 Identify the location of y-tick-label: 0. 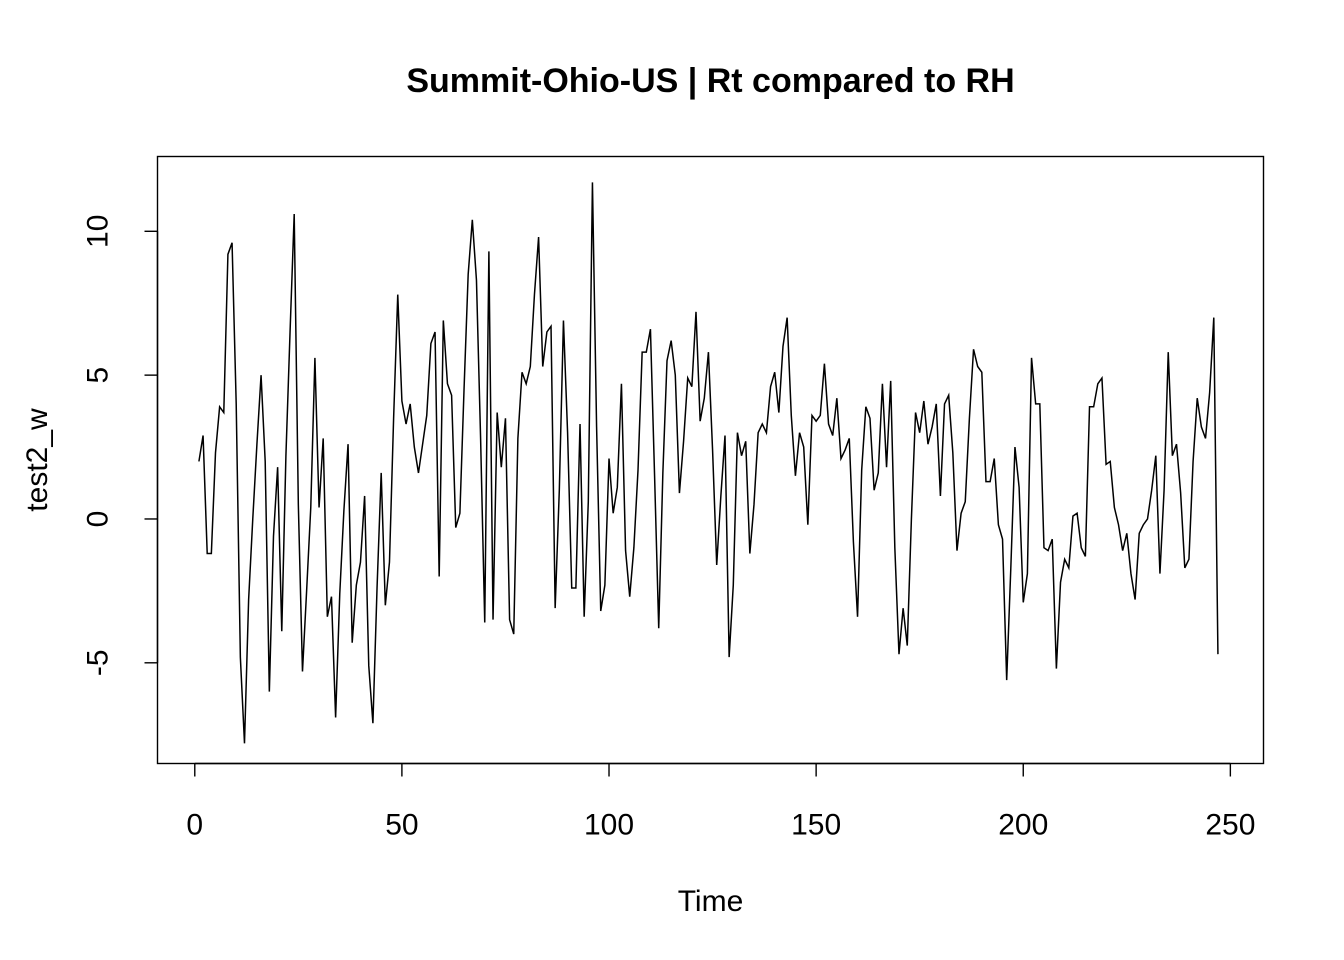
(98, 519).